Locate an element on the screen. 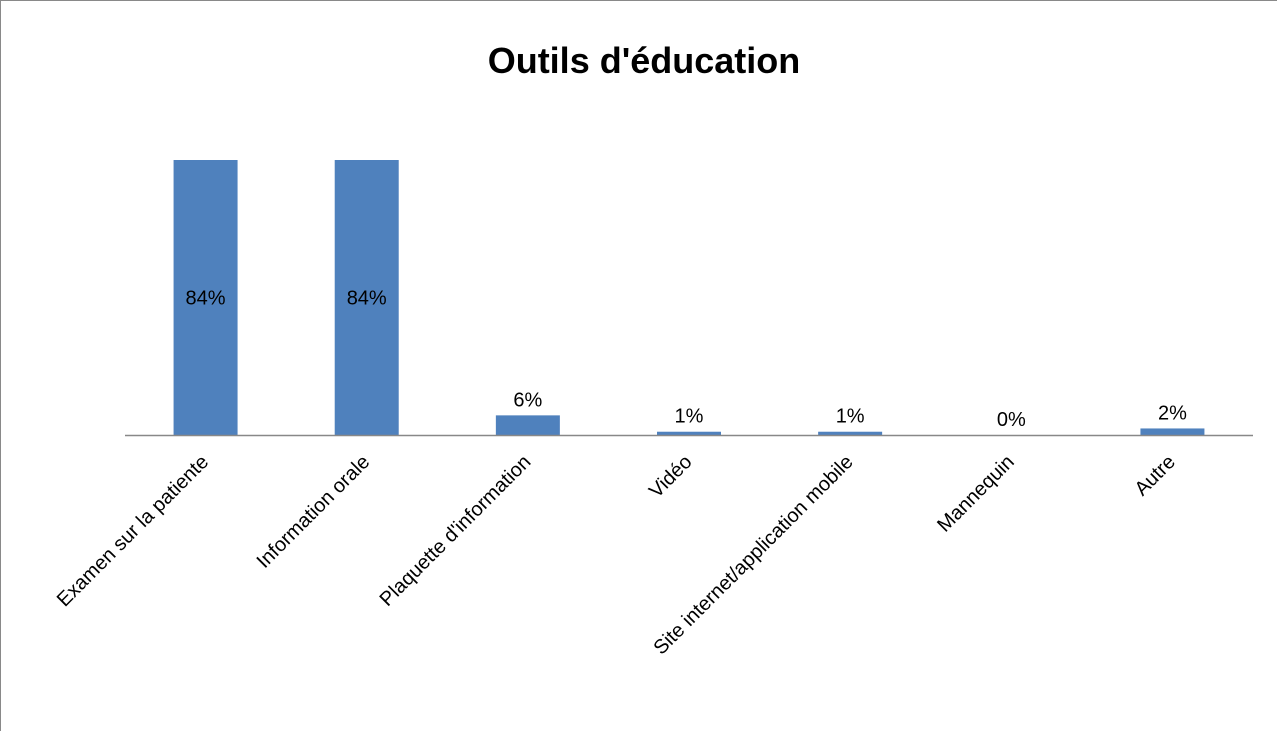 The width and height of the screenshot is (1277, 732). category-label: Autre is located at coordinates (1155, 475).